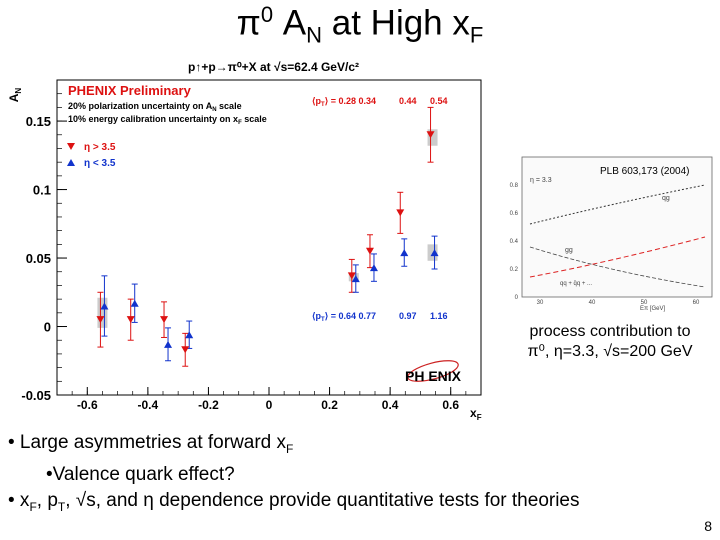  Describe the element at coordinates (248, 23) in the screenshot. I see `title-pi: π` at that location.